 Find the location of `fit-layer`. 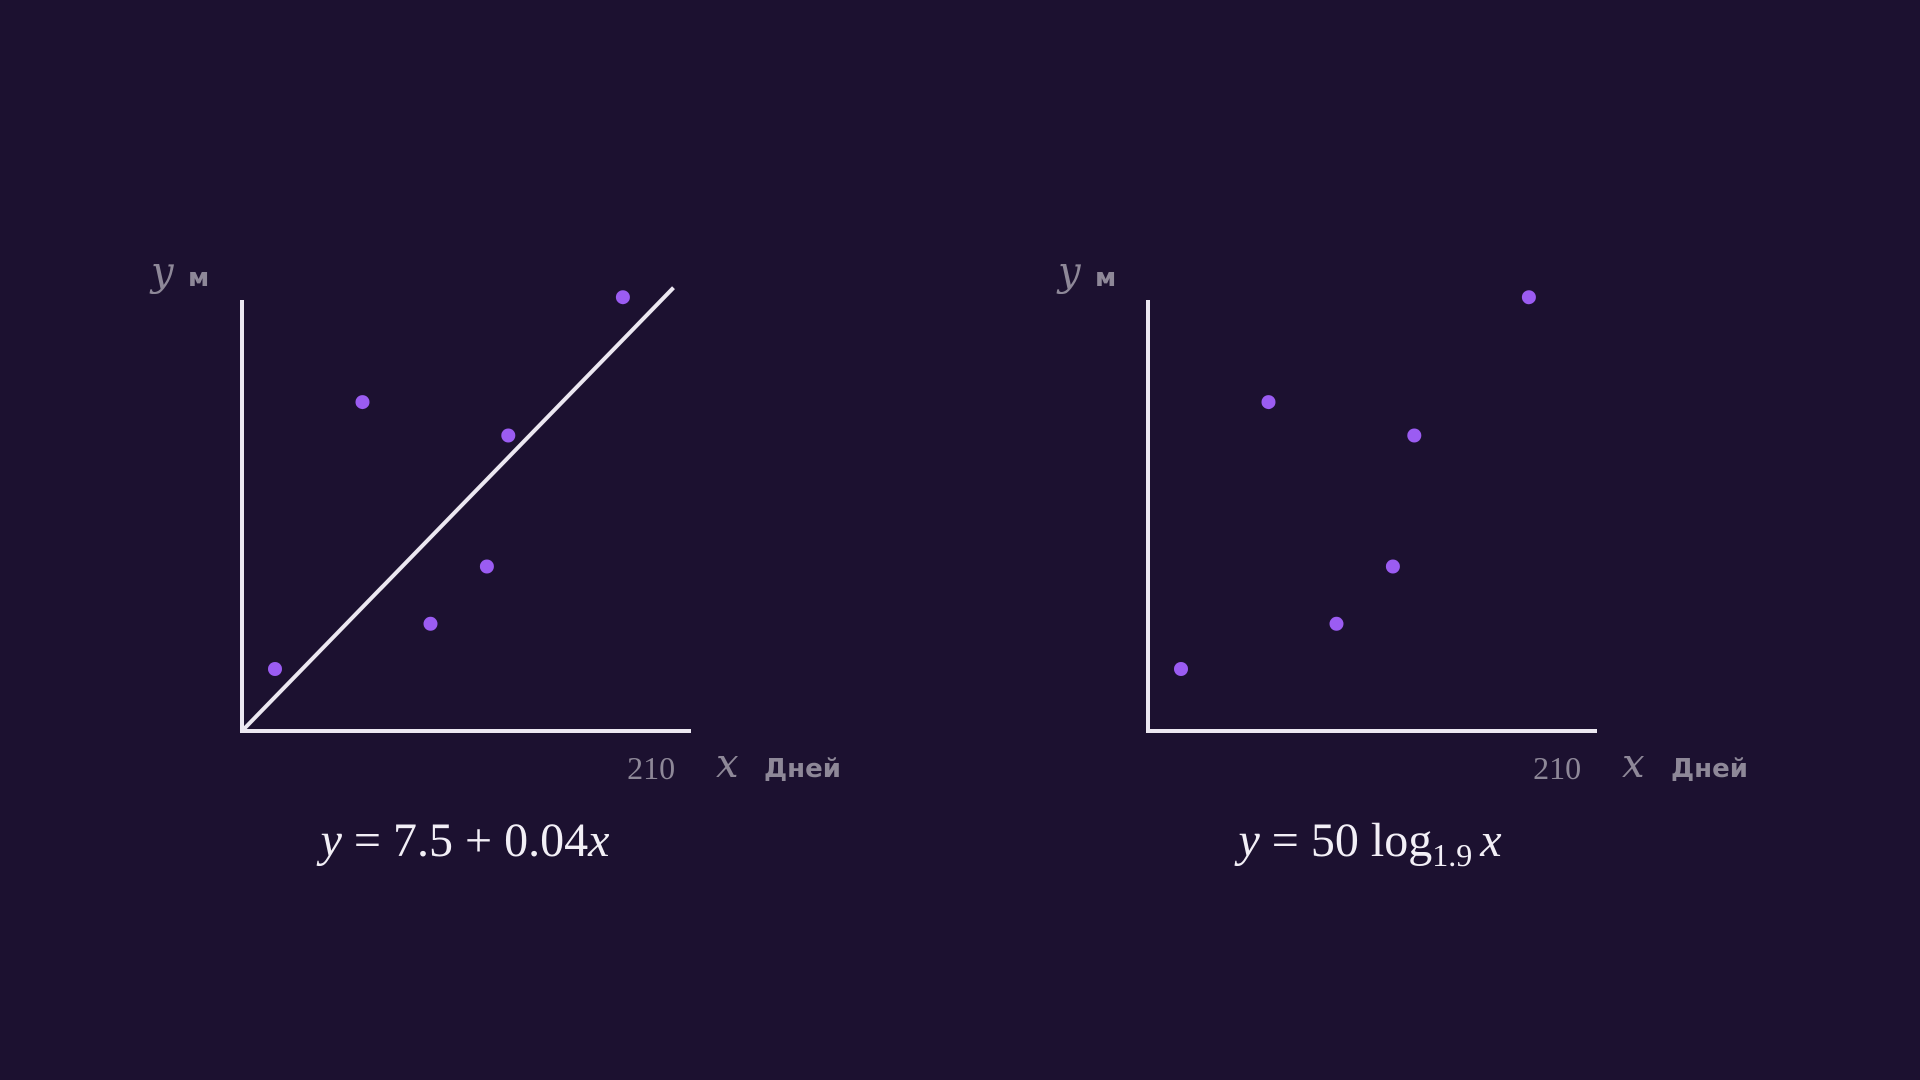

fit-layer is located at coordinates (457, 509).